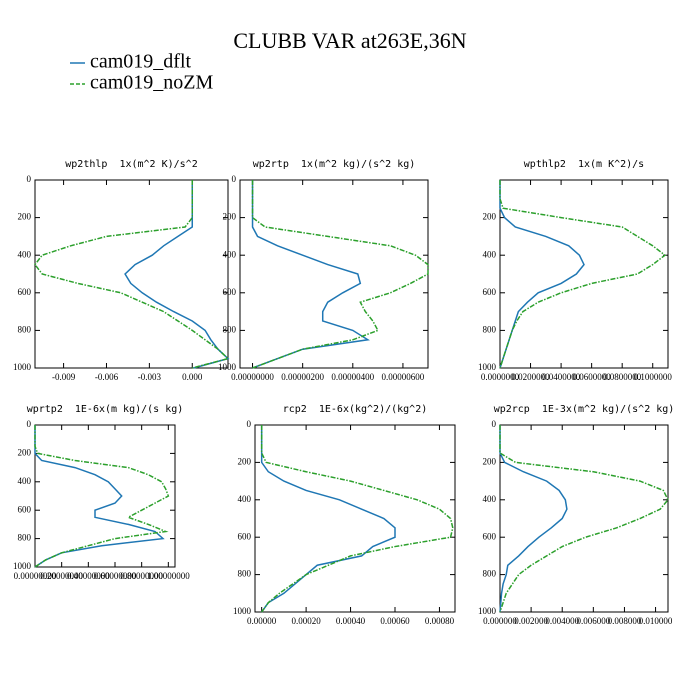 This screenshot has height=700, width=700. I want to click on x-tick-label: 0.00040, so click(351, 621).